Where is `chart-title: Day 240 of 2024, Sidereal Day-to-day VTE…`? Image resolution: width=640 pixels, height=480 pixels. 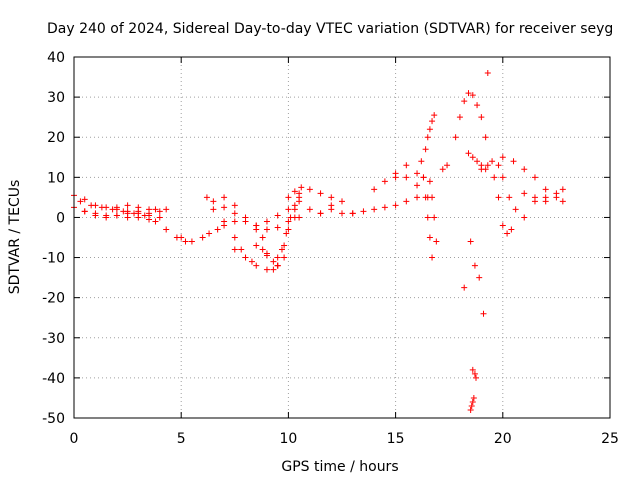
chart-title: Day 240 of 2024, Sidereal Day-to-day VTE… is located at coordinates (330, 29).